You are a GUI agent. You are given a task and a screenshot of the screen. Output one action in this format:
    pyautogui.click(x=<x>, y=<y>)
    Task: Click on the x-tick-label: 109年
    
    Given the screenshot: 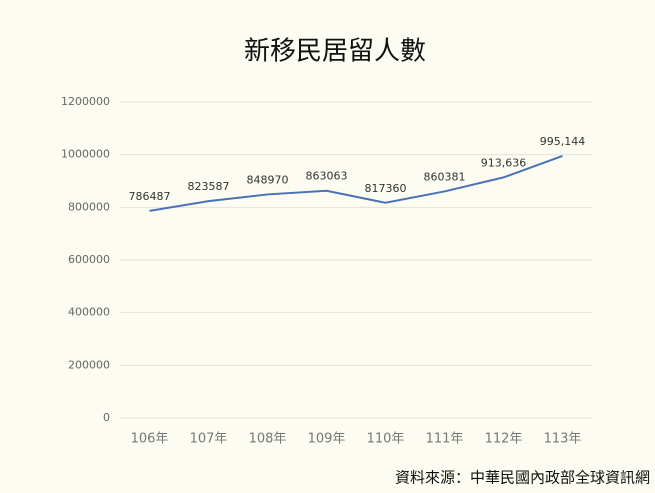 What is the action you would take?
    pyautogui.click(x=327, y=439)
    